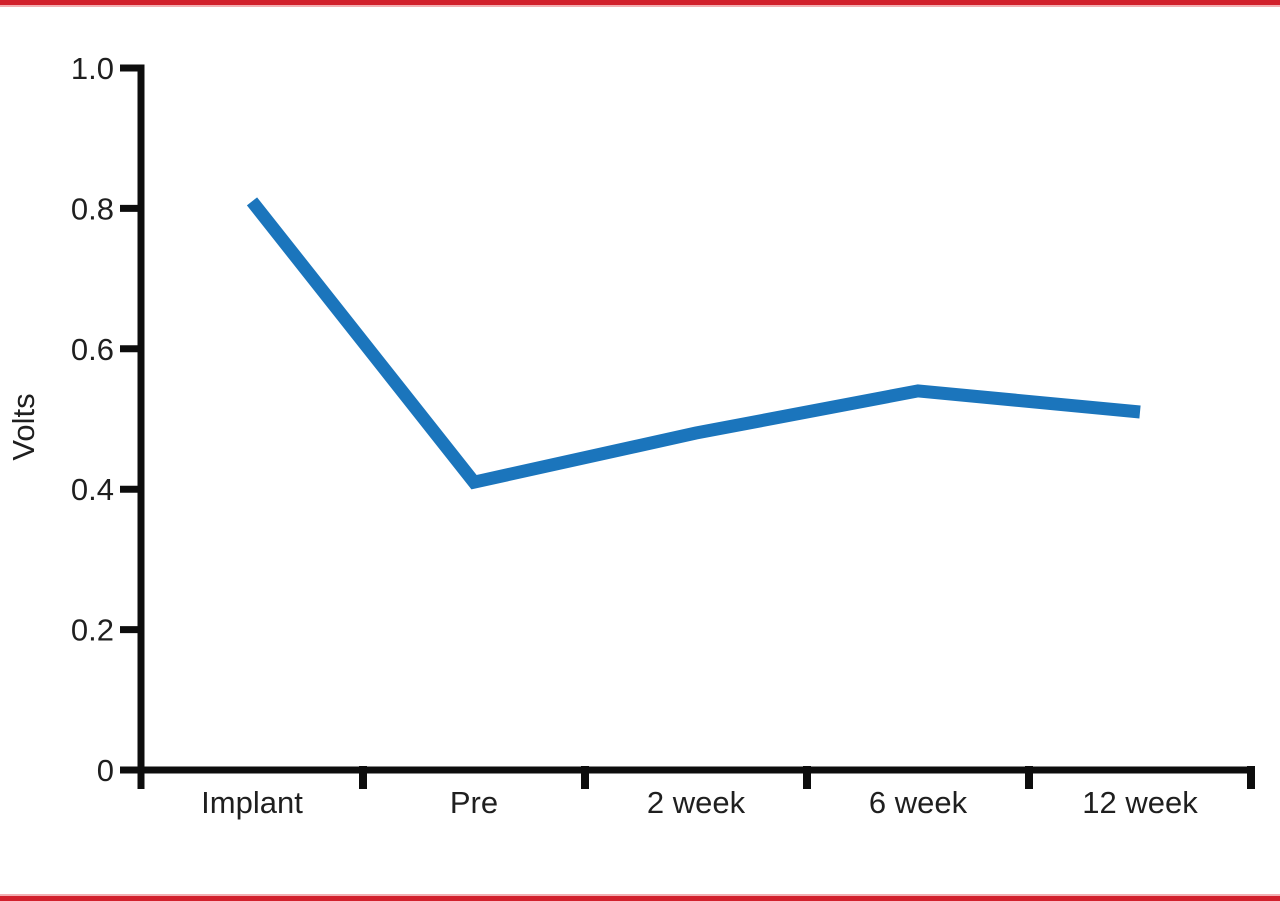  Describe the element at coordinates (1140, 802) in the screenshot. I see `x-tick-label: 12 week` at that location.